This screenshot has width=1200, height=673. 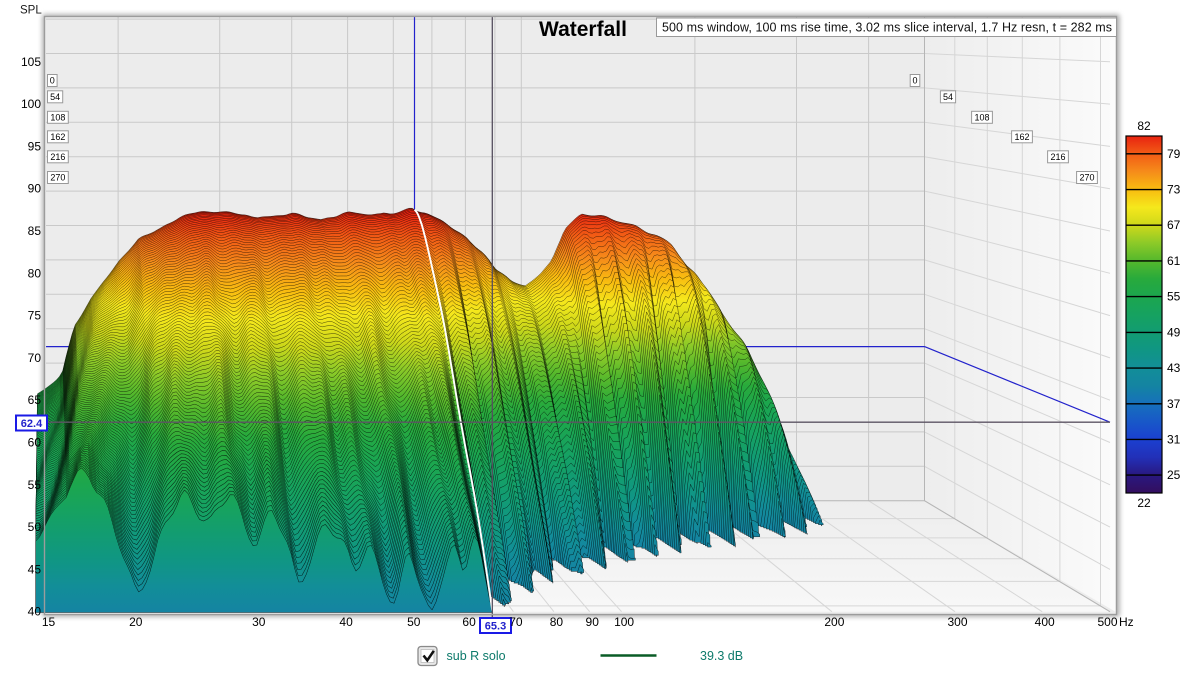 What do you see at coordinates (1107, 622) in the screenshot?
I see `svg-text: 500` at bounding box center [1107, 622].